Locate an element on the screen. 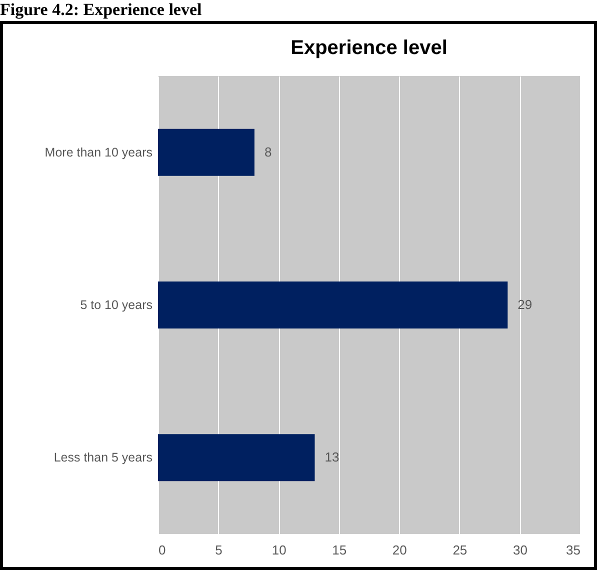  x-tick-label: 15 is located at coordinates (339, 550).